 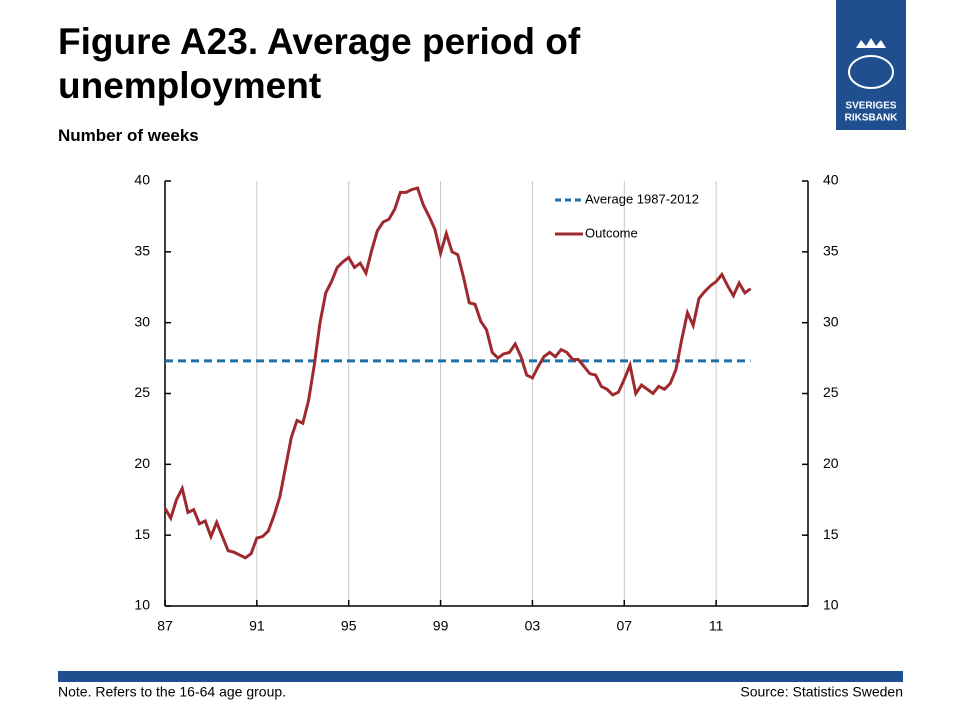 What do you see at coordinates (165, 626) in the screenshot?
I see `x-tick-label: 87` at bounding box center [165, 626].